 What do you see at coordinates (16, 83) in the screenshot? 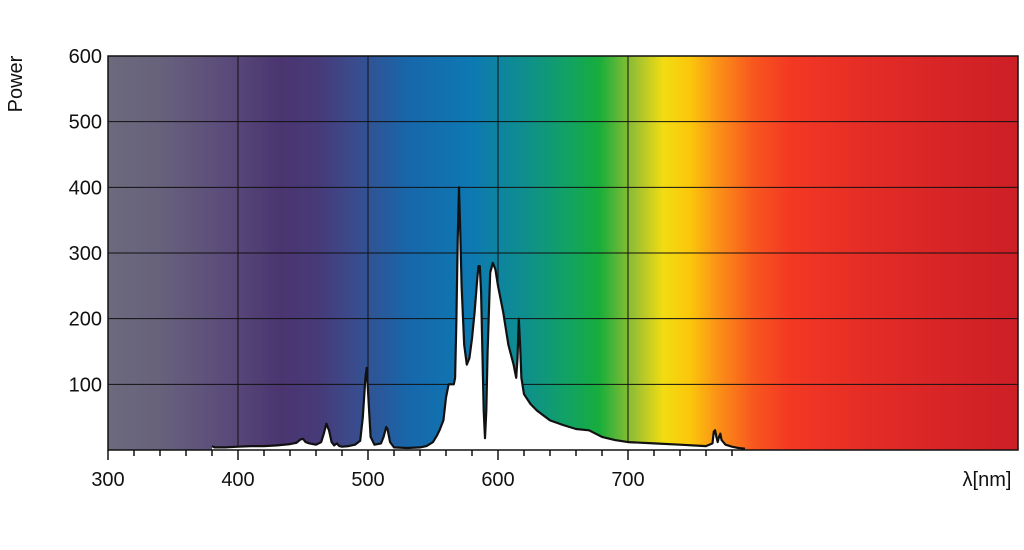
I see `y-axis-label: Power` at bounding box center [16, 83].